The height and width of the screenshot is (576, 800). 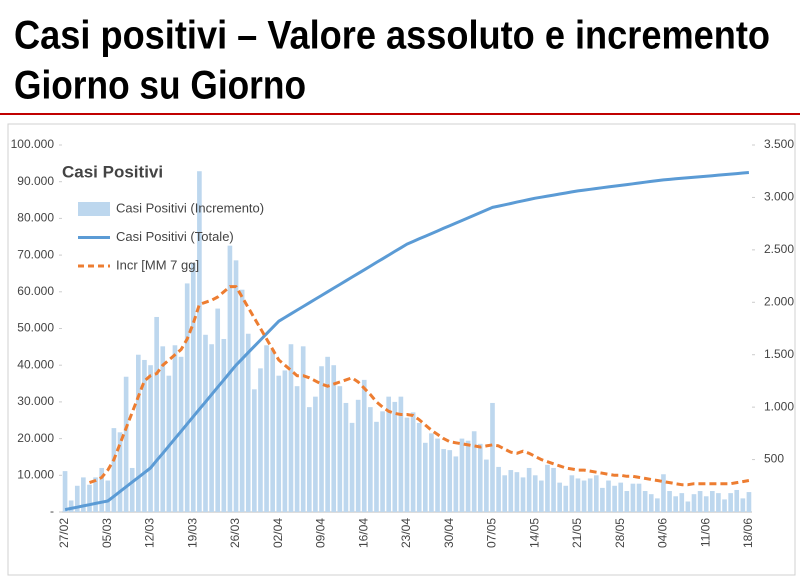 I want to click on y-tick-label: 50.000, so click(x=35, y=328).